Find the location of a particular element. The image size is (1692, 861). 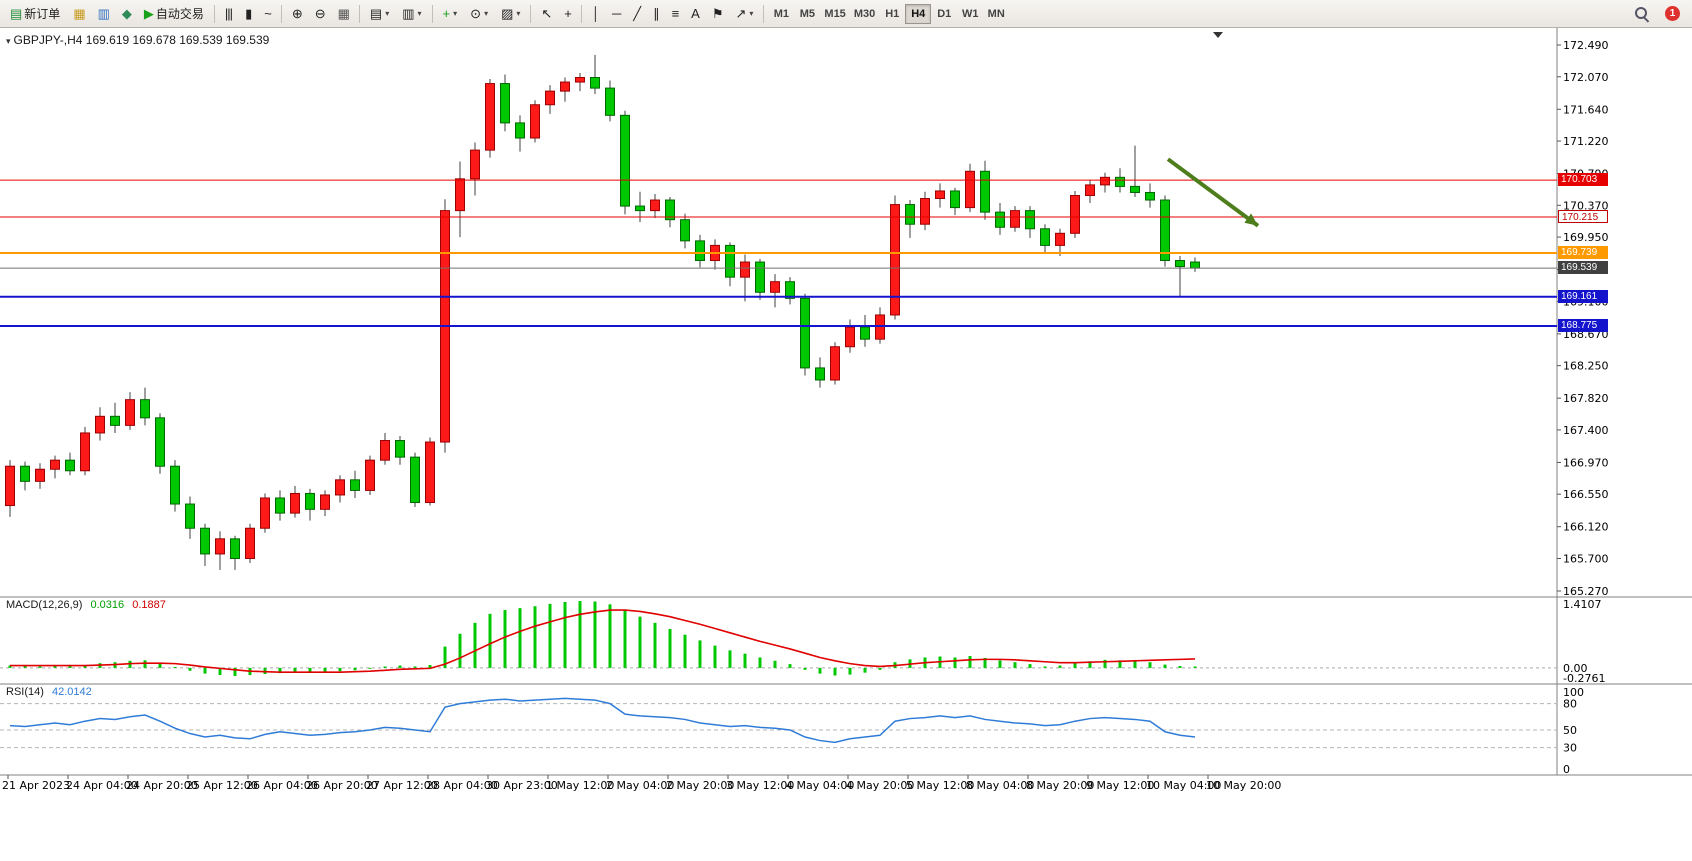

rsi-axis-label: 50 is located at coordinates (1570, 730).